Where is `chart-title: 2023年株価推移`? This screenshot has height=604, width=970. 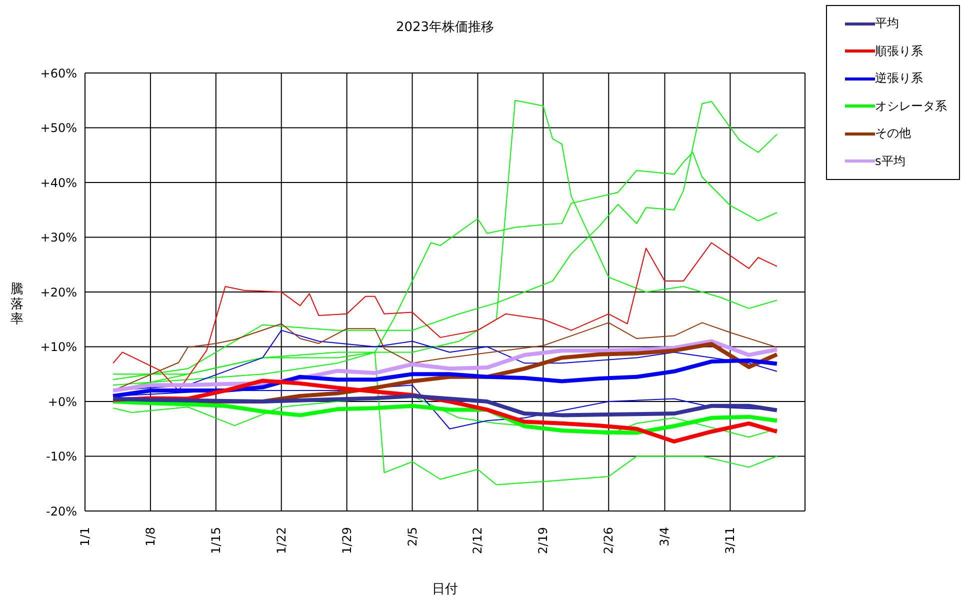 chart-title: 2023年株価推移 is located at coordinates (445, 27).